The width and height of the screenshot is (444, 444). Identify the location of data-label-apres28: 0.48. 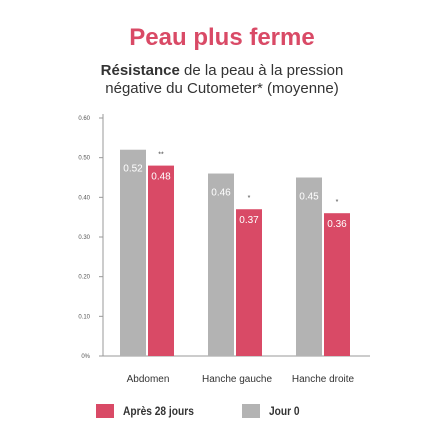
(161, 177).